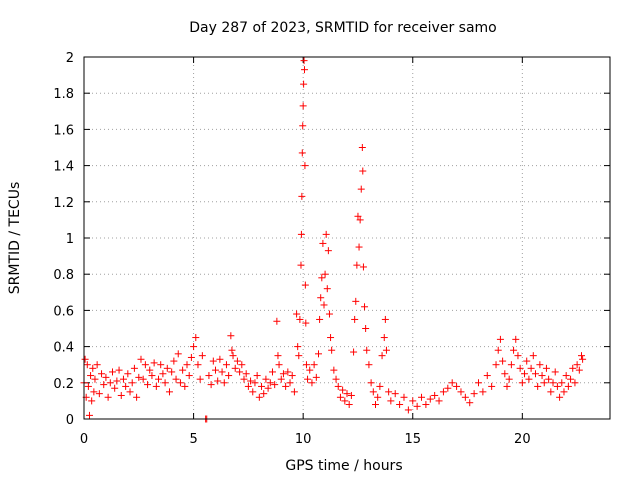  I want to click on y-tick-label: 1.4, so click(63, 167).